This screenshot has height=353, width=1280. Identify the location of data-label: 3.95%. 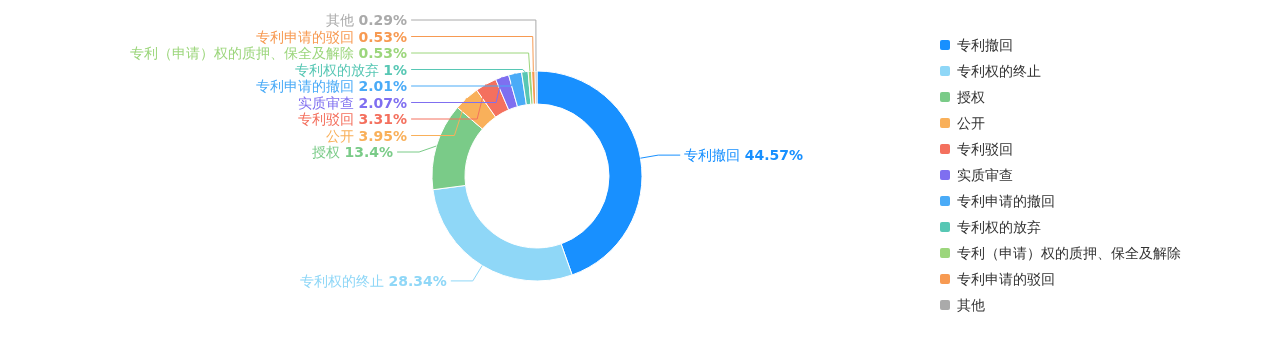
(383, 135).